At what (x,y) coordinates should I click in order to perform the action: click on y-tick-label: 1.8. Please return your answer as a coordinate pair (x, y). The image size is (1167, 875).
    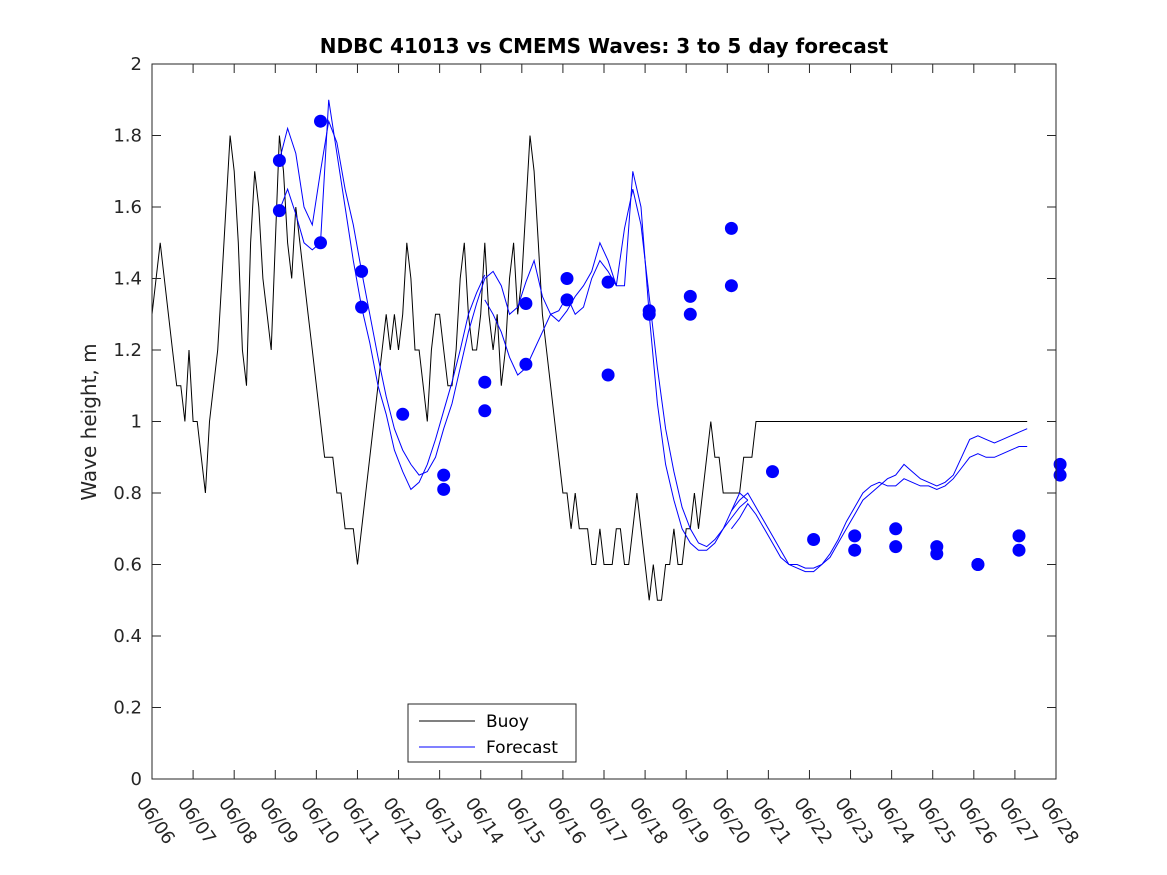
    Looking at the image, I should click on (127, 136).